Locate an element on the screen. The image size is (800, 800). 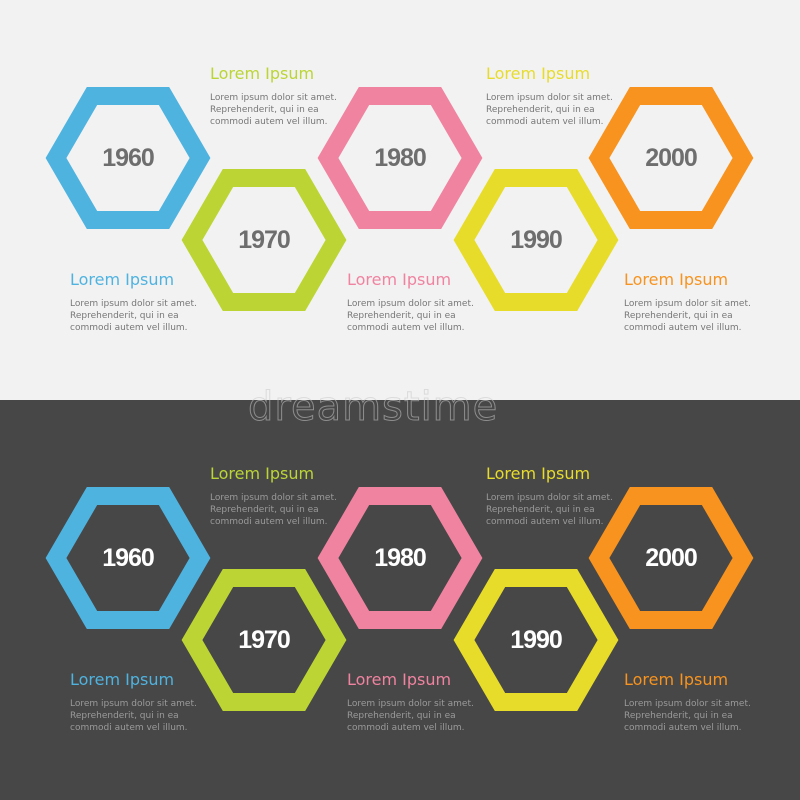
watermark-logo: dreamstime is located at coordinates (373, 407).